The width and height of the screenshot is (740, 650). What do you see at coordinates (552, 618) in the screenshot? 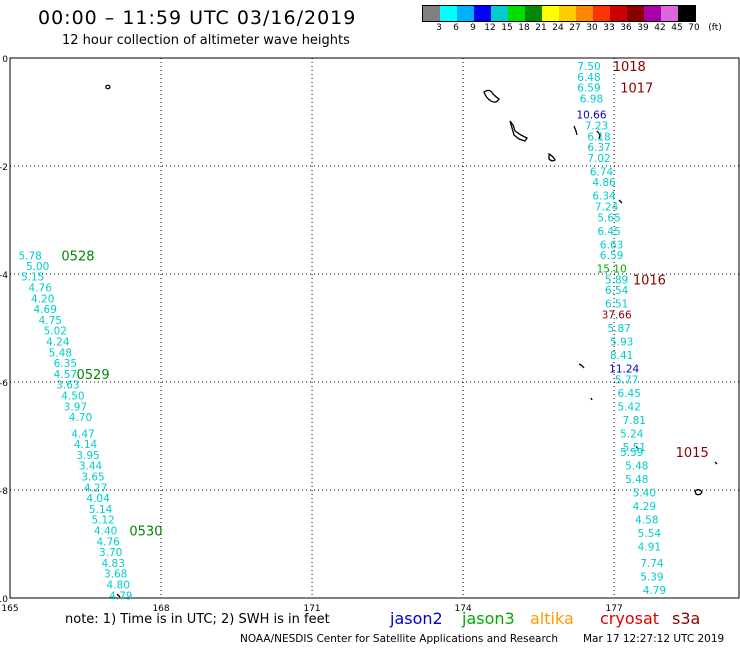
I see `satellite-altika: altika` at bounding box center [552, 618].